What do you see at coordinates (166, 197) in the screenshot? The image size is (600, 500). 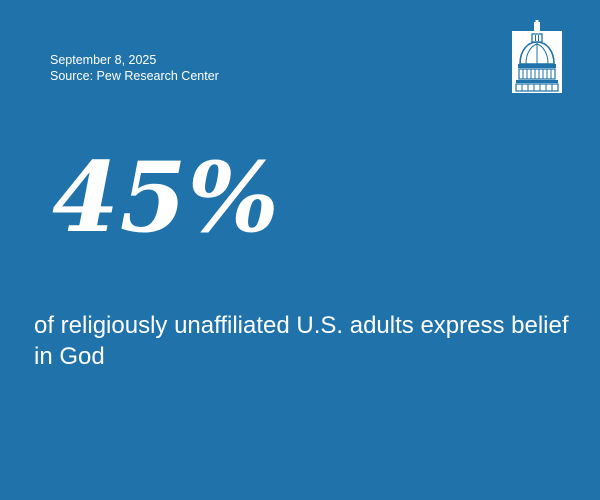 I see `stat-value: 45%` at bounding box center [166, 197].